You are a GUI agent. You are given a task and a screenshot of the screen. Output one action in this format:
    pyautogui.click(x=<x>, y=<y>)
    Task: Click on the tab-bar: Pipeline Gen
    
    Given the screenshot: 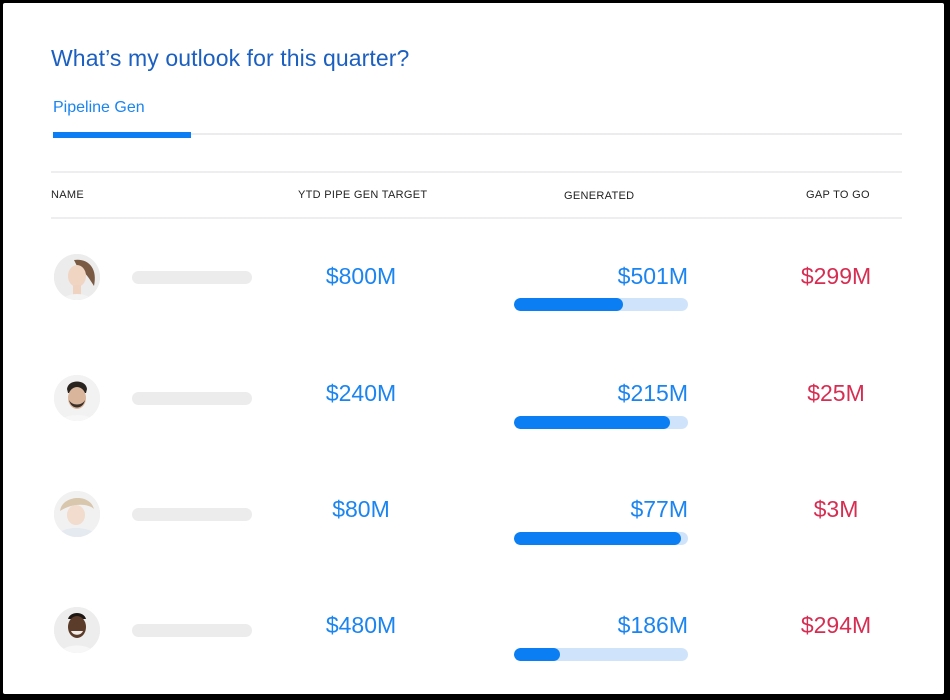 What is the action you would take?
    pyautogui.click(x=477, y=120)
    